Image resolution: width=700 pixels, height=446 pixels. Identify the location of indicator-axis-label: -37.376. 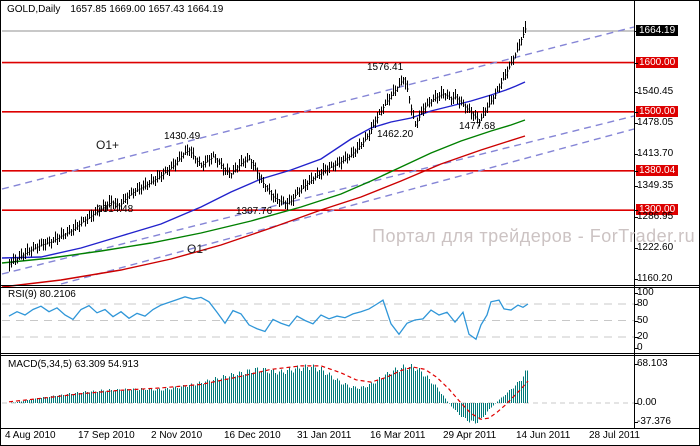
(654, 421).